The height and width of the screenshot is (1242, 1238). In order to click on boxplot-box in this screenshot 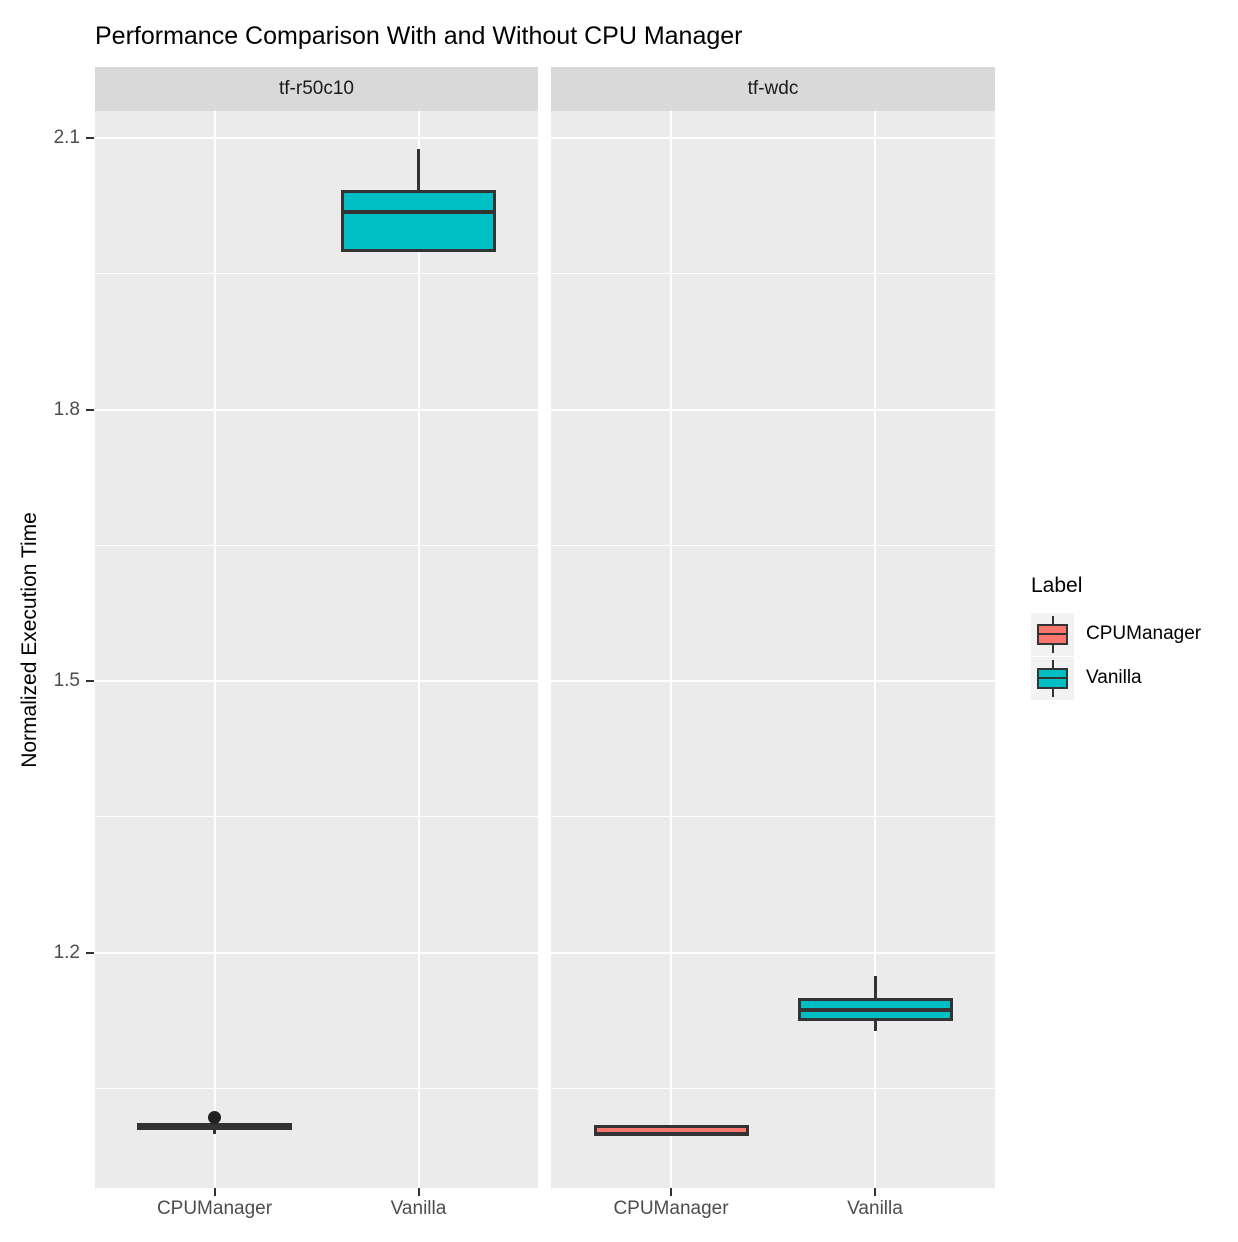, I will do `click(418, 221)`.